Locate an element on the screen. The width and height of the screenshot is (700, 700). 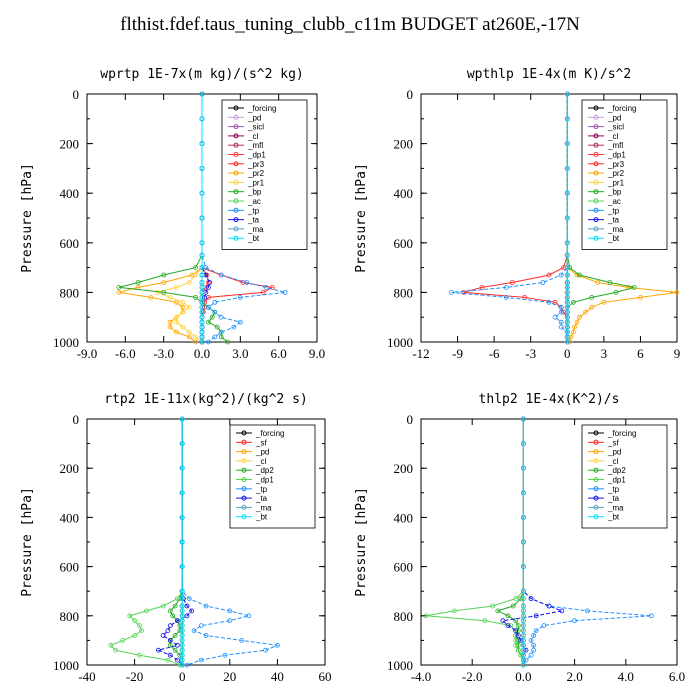
legend-label: _bt is located at coordinates (613, 238).